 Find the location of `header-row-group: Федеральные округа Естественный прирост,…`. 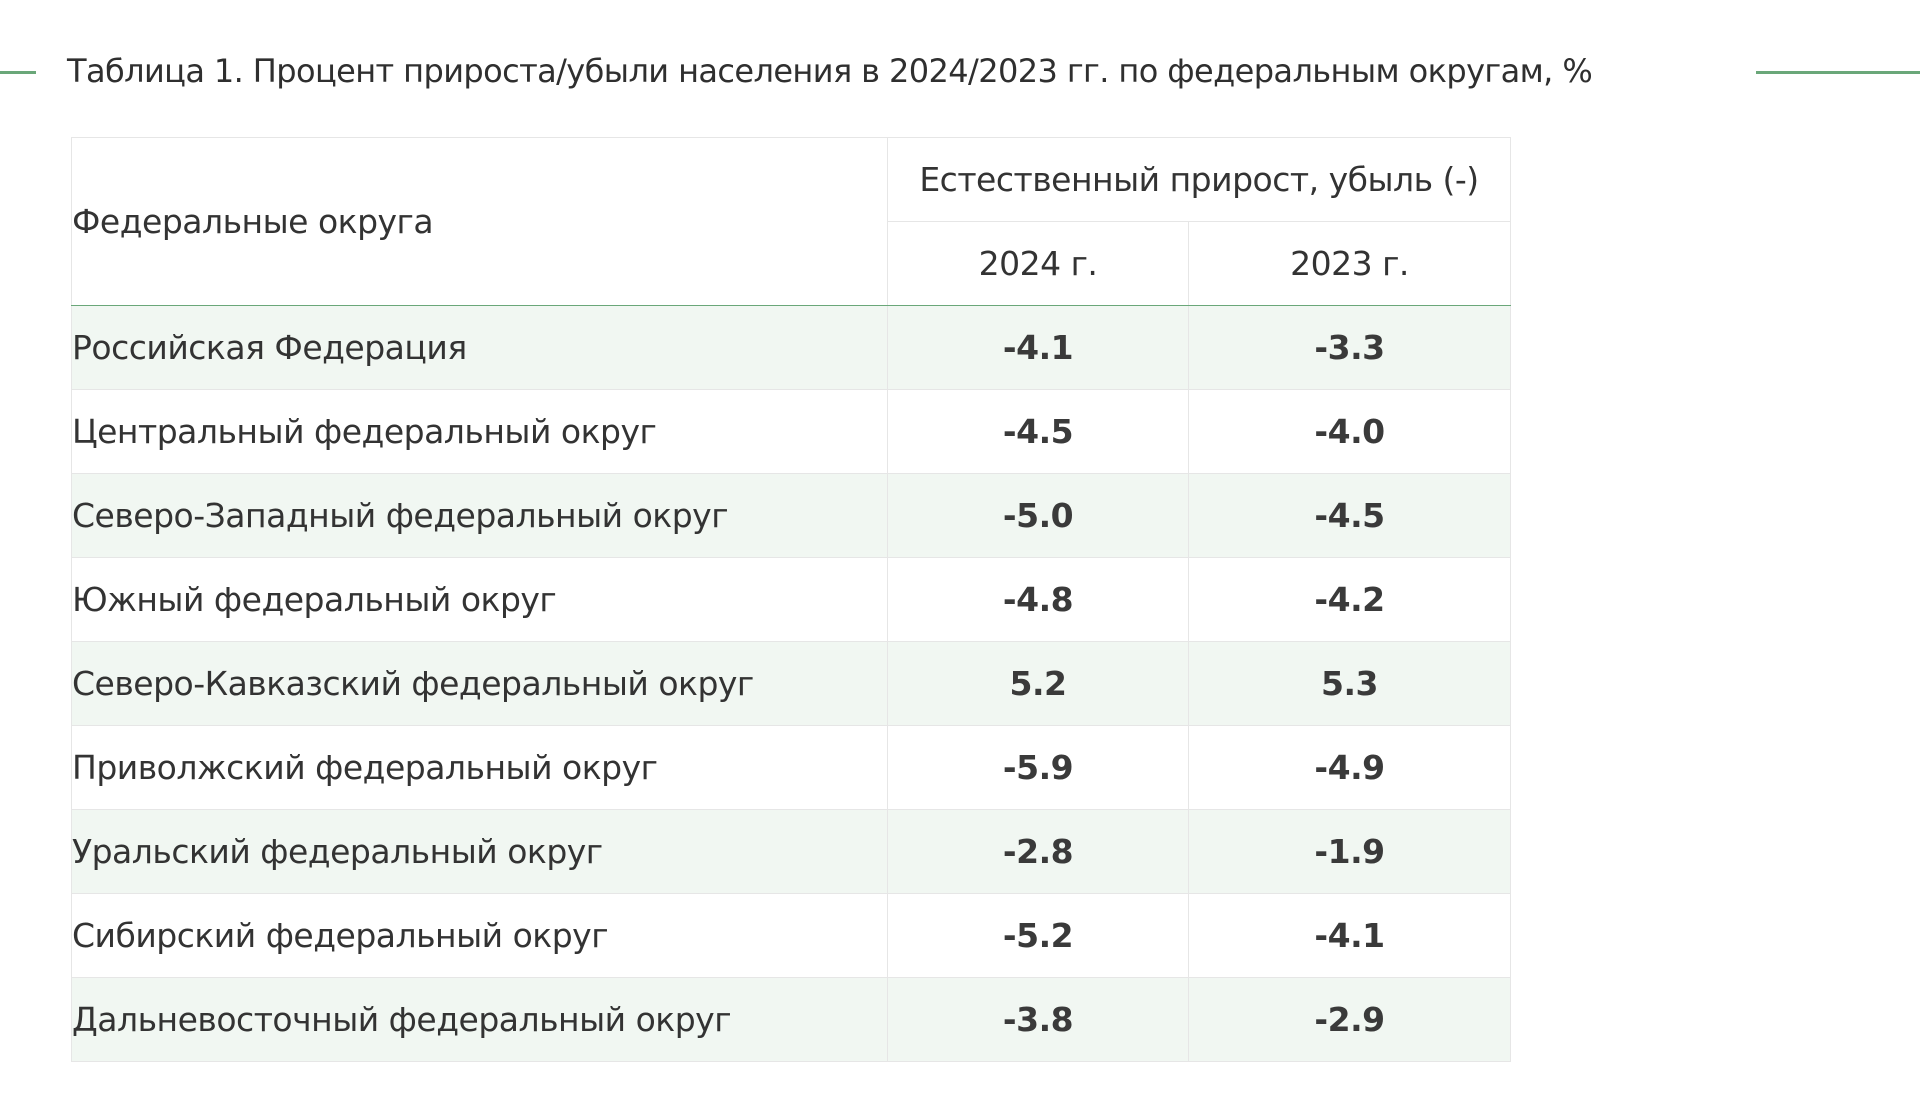

header-row-group: Федеральные округа Естественный прирост,… is located at coordinates (791, 221).